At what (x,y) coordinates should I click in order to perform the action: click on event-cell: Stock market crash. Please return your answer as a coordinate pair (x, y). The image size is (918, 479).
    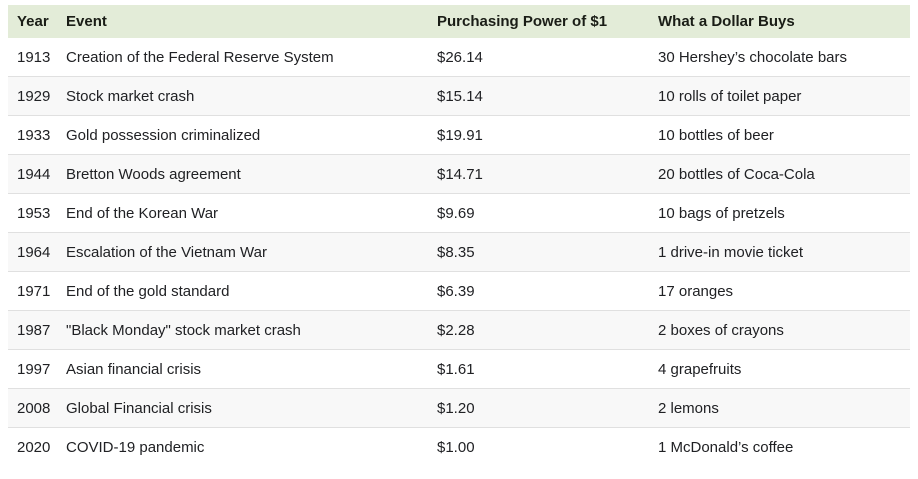
    Looking at the image, I should click on (251, 96).